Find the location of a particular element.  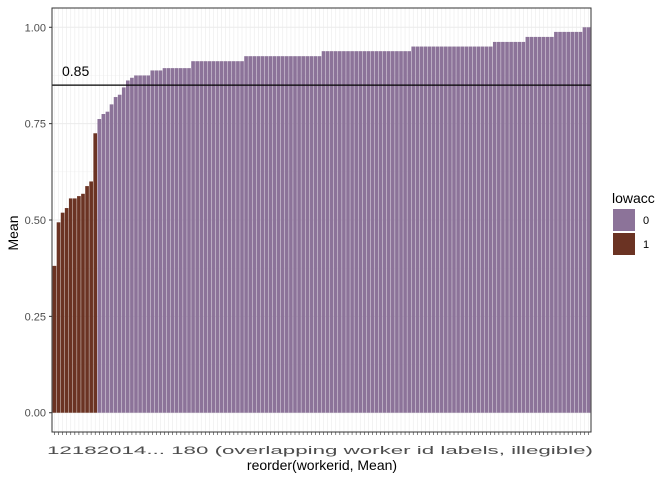

legend-label-0: 0 is located at coordinates (646, 221).